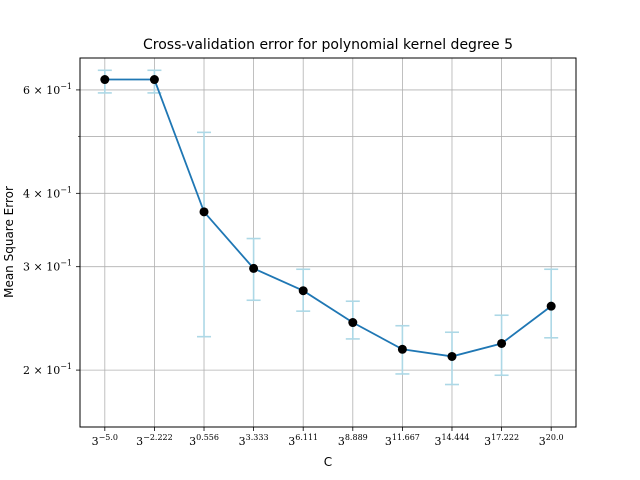  Describe the element at coordinates (254, 440) in the screenshot. I see `x-tick-label: 33.333` at that location.